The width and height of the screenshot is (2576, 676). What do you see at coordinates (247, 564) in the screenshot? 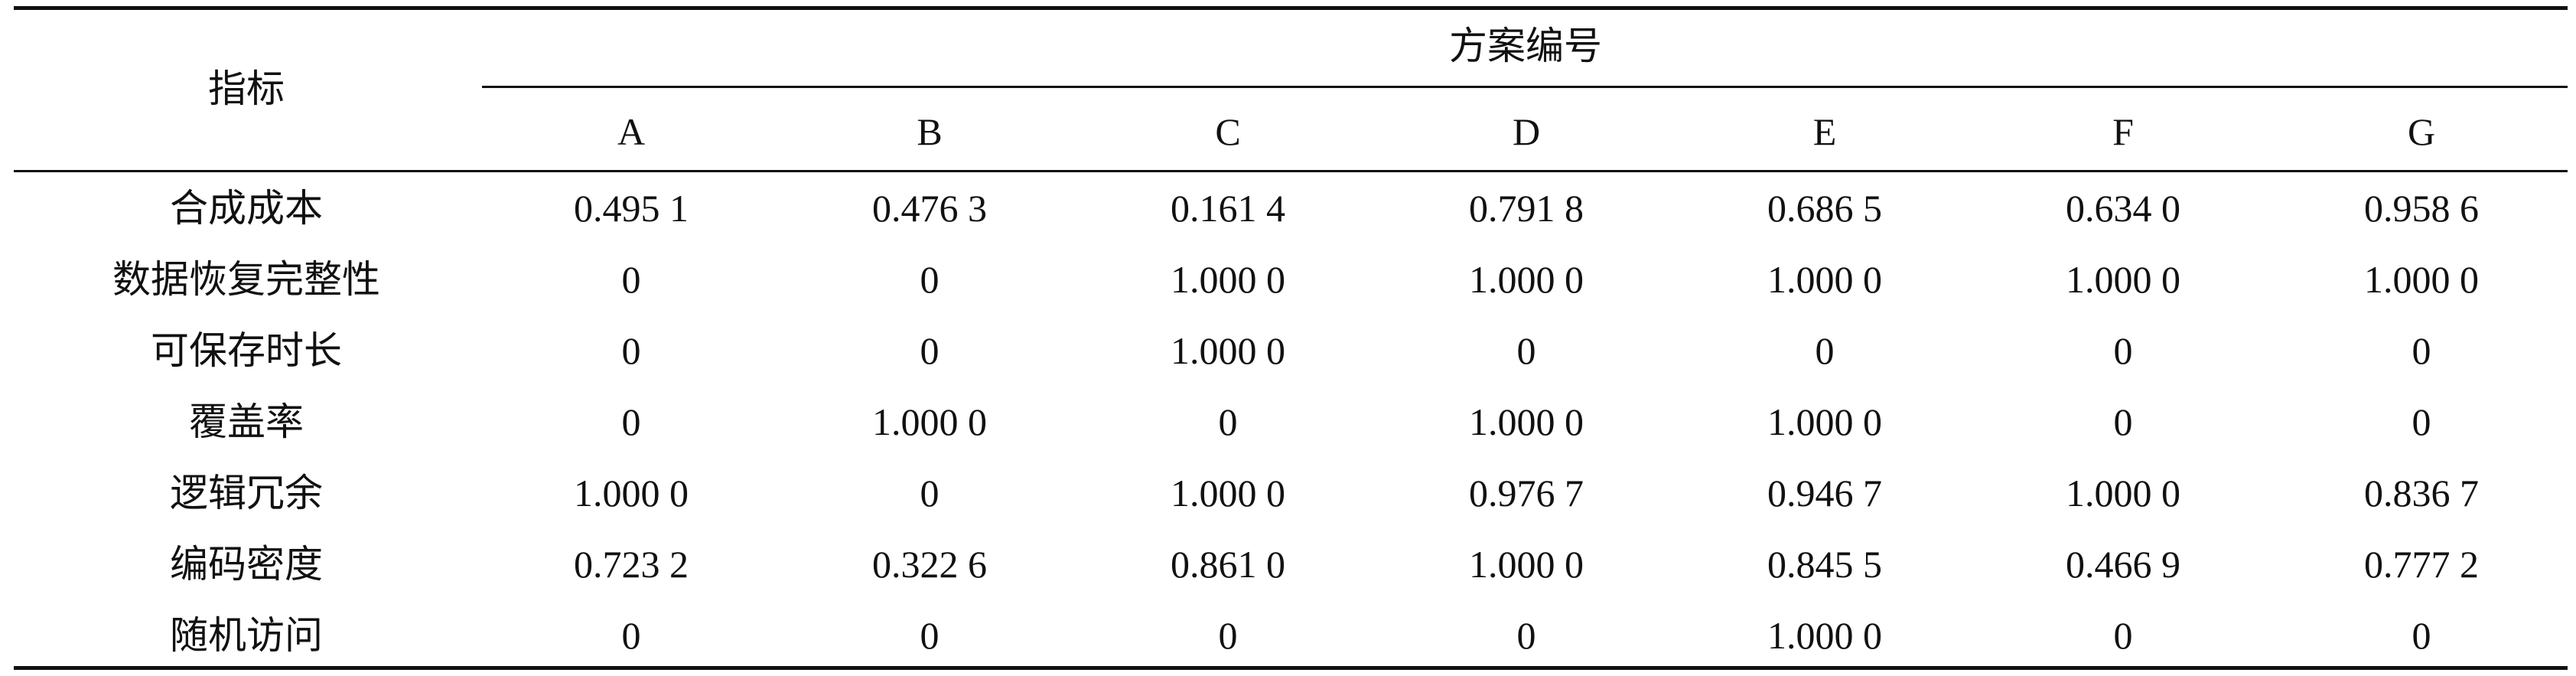
I see `row-label: 编码密度` at bounding box center [247, 564].